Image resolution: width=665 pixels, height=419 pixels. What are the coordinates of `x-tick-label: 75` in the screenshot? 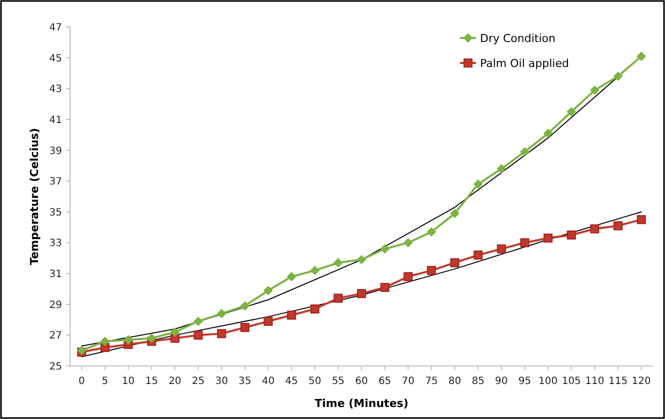 It's located at (431, 381).